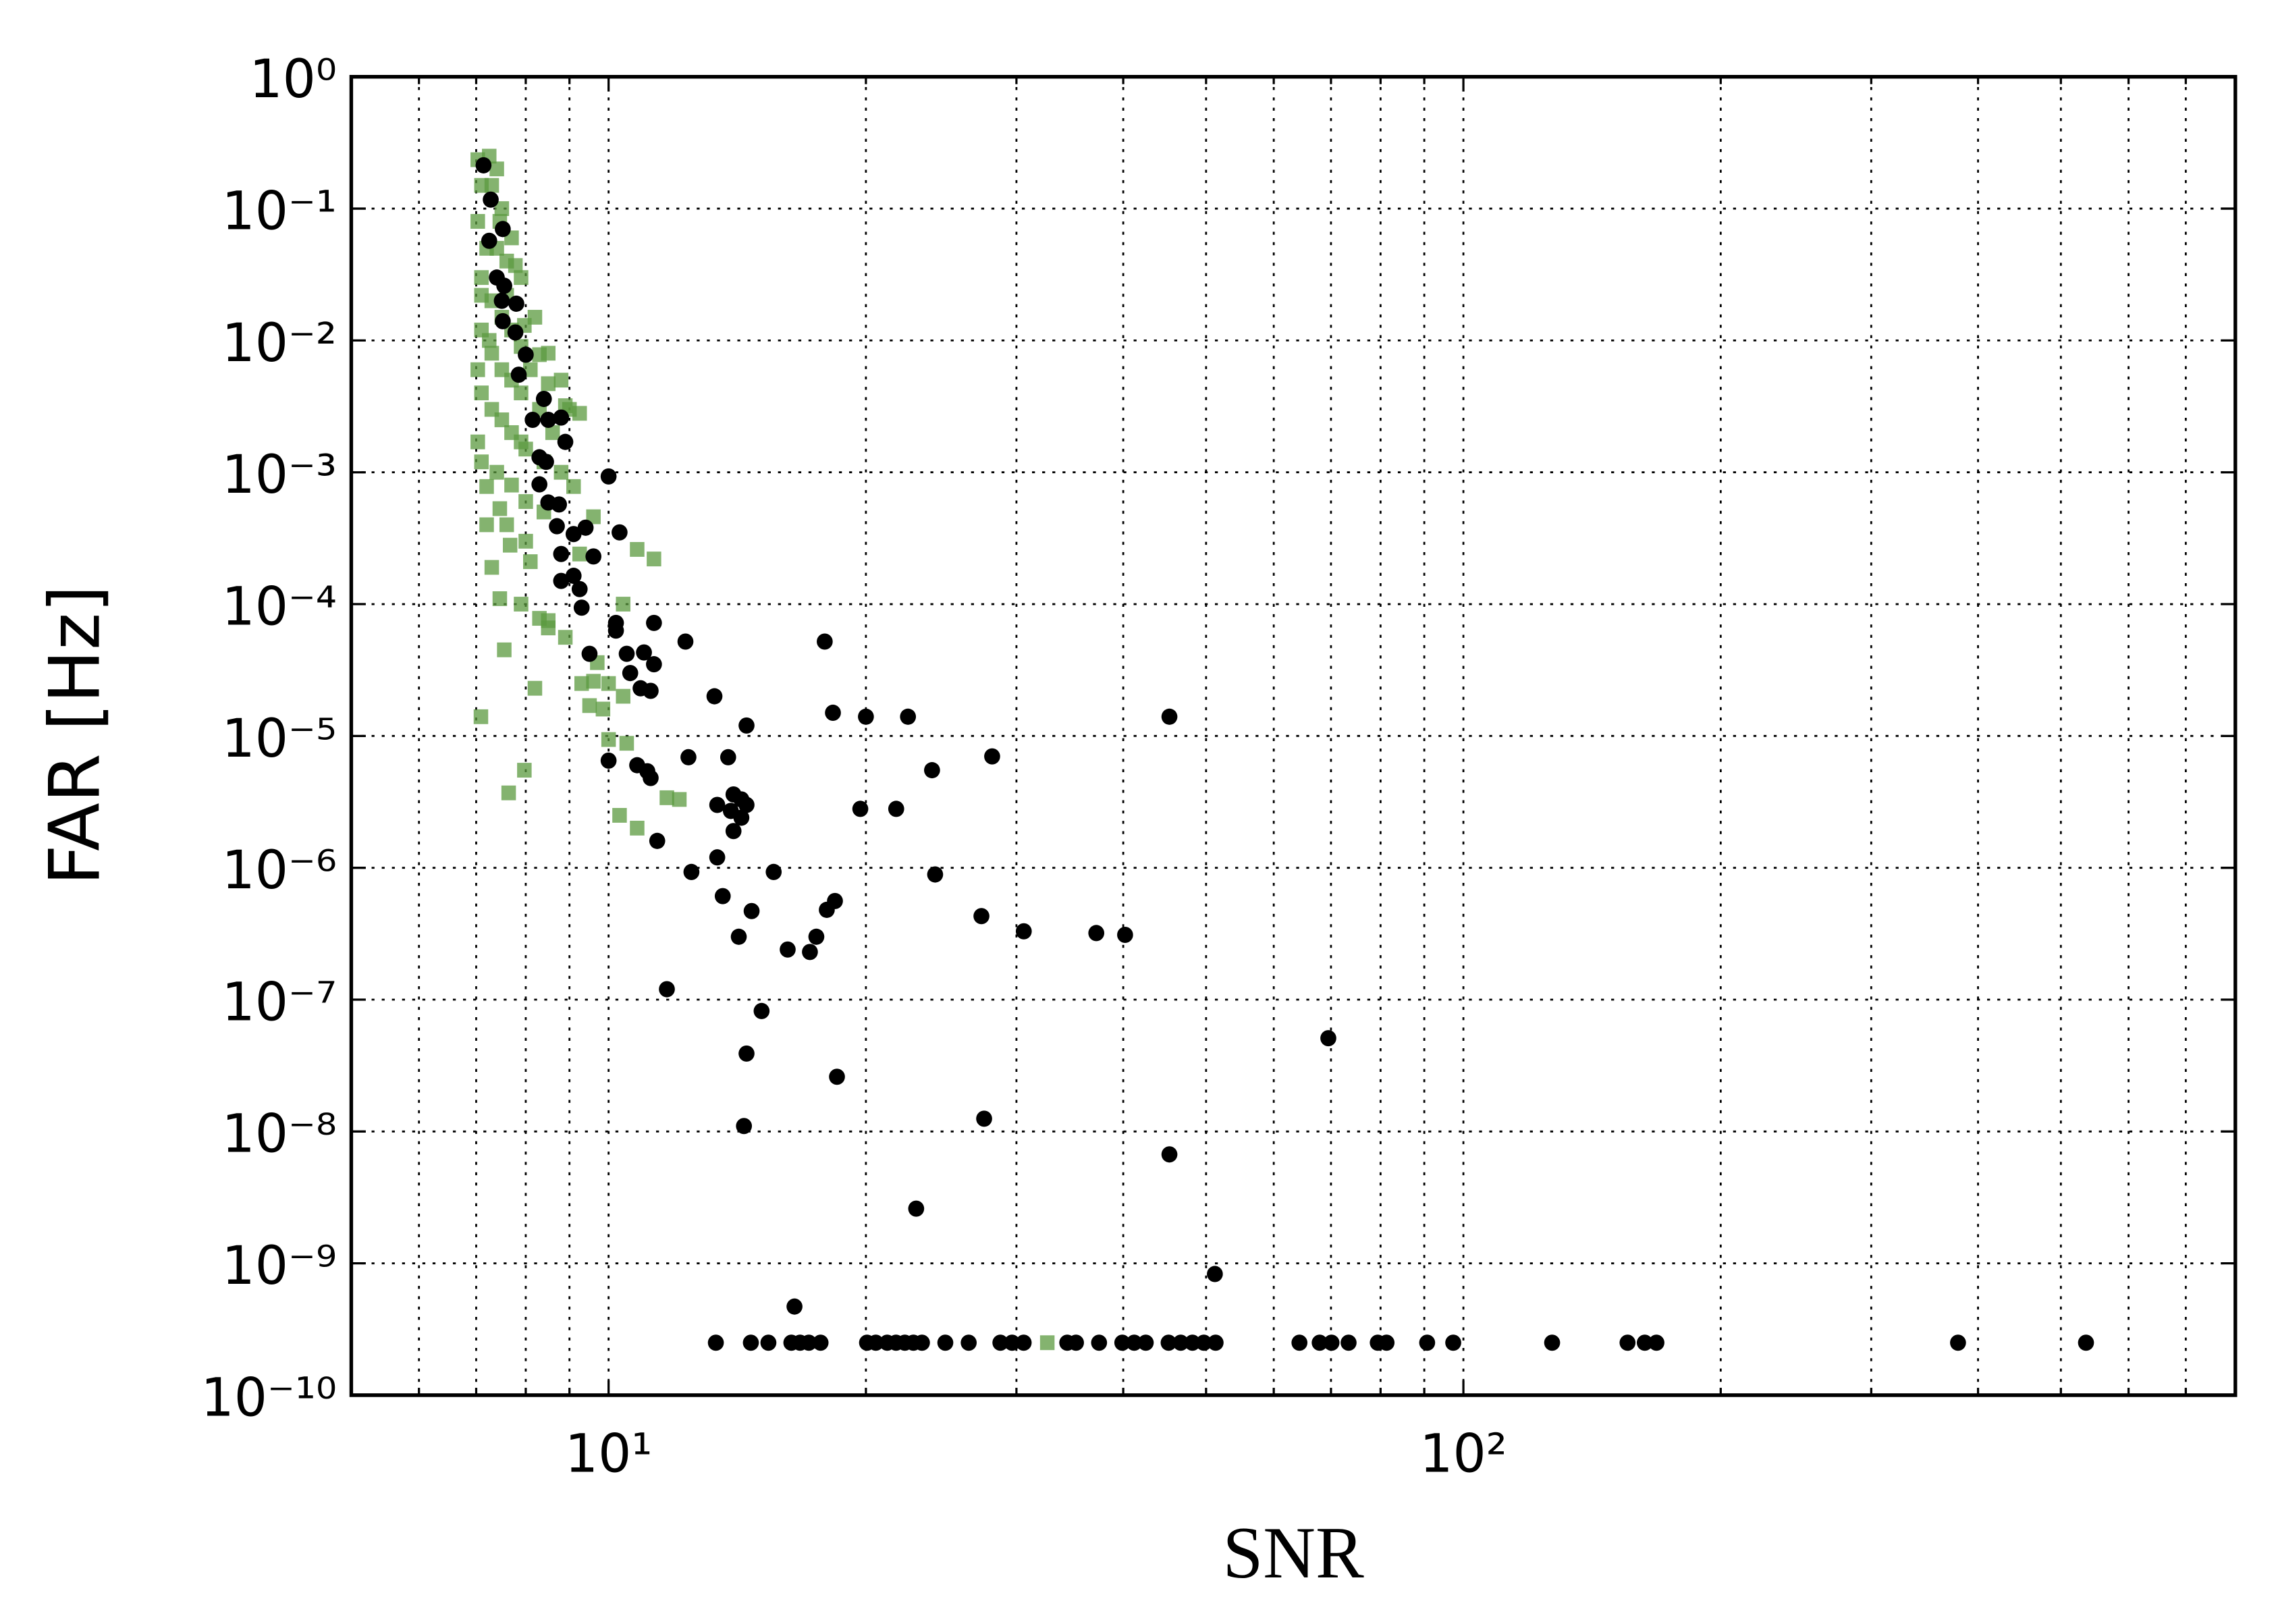  I want to click on x-axis-title: SNR, so click(1294, 1553).